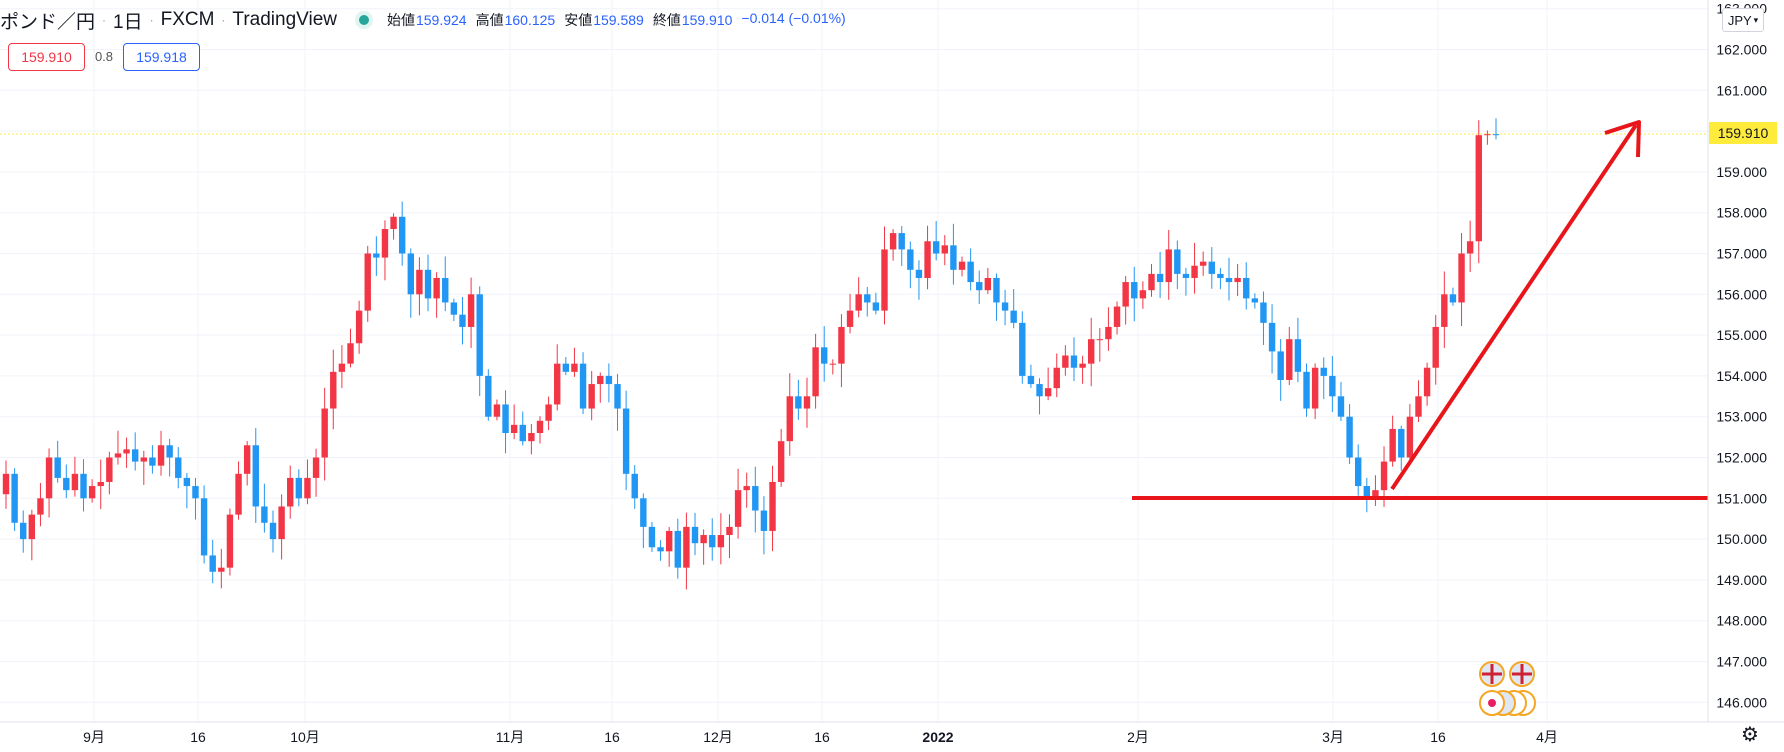 The image size is (1784, 752). What do you see at coordinates (1741, 539) in the screenshot?
I see `price-tick-label: 150.000` at bounding box center [1741, 539].